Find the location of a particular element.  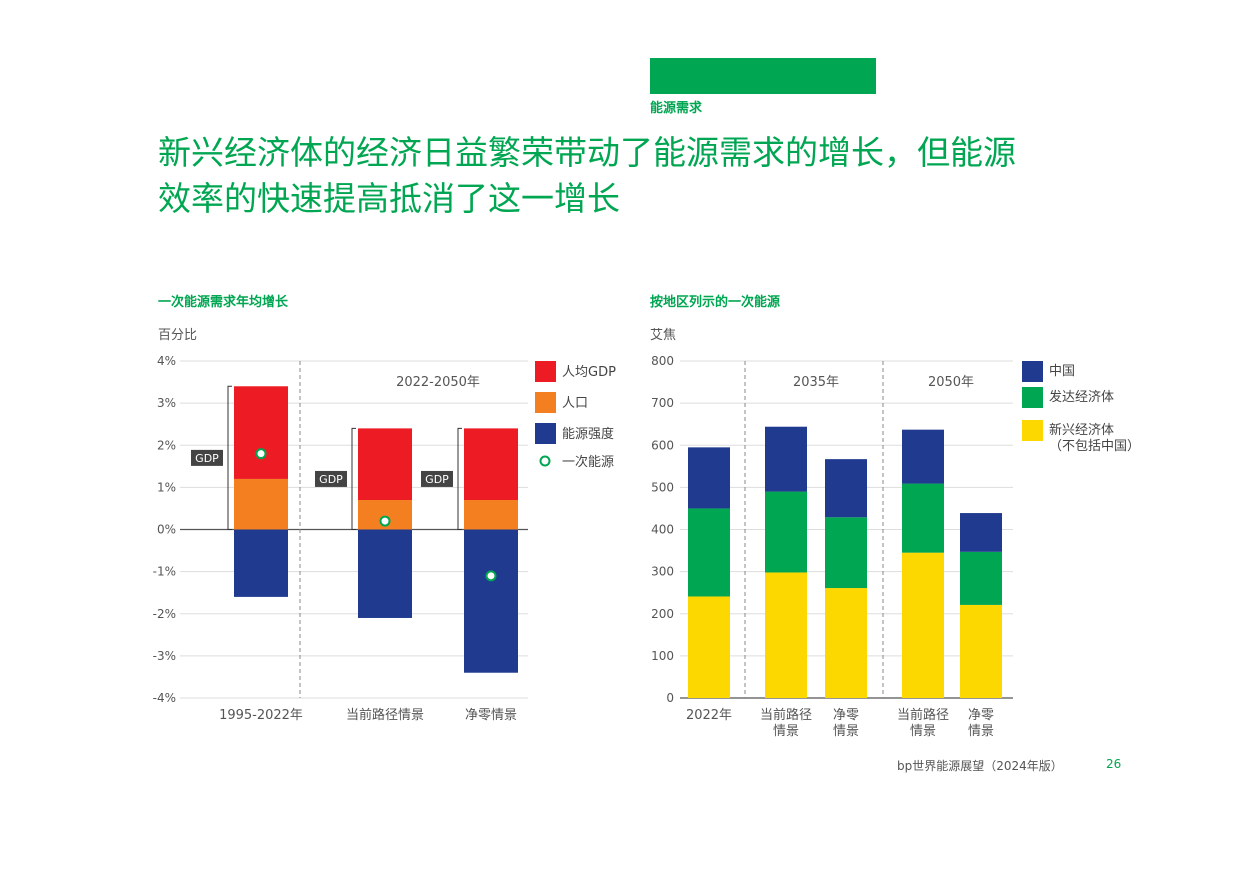

right-chart-title: 按地区列示的一次能源 is located at coordinates (715, 302).